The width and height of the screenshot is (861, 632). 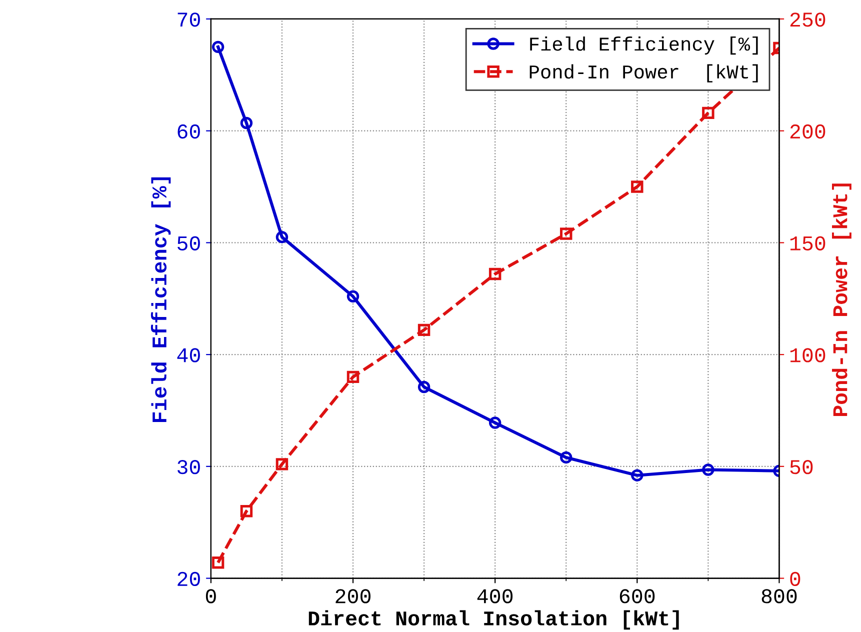 I want to click on x-tick-label: 0, so click(x=211, y=596).